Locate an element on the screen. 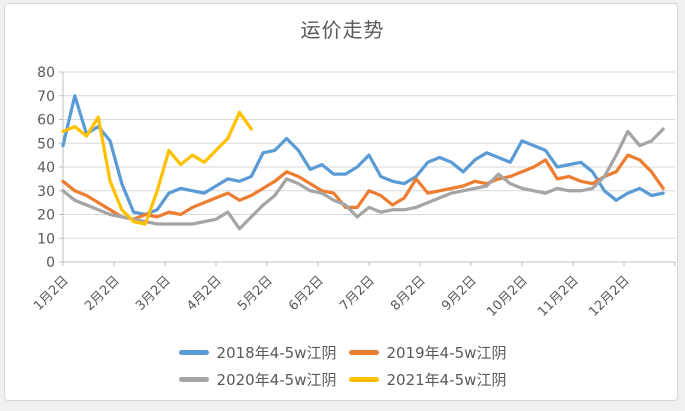  y-axis-label: 30 is located at coordinates (46, 192).